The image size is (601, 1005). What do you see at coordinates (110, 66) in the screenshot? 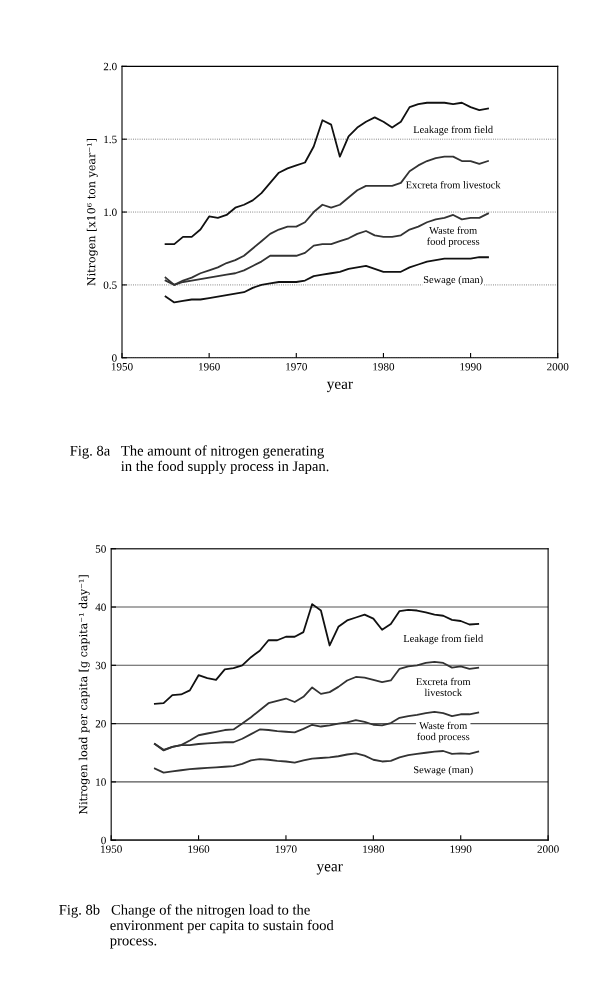
I see `y-tick-label: 2.0` at bounding box center [110, 66].